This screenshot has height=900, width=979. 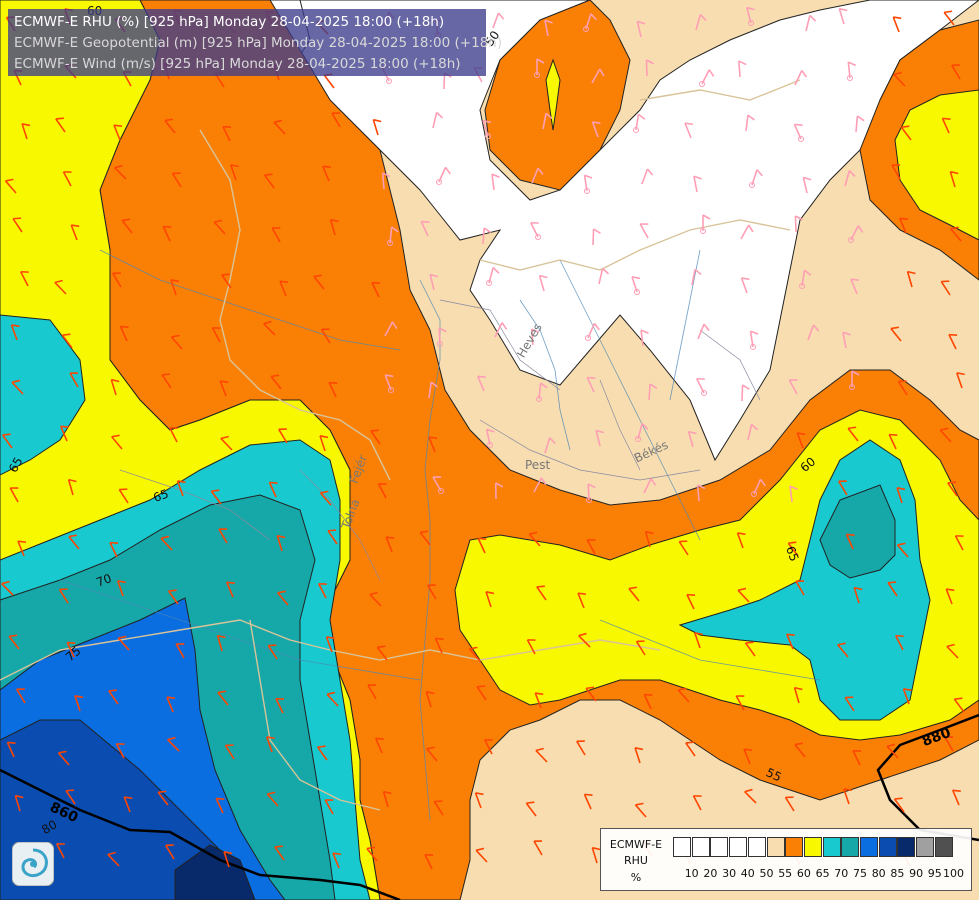 I want to click on legend-tick-label: 75, so click(x=860, y=873).